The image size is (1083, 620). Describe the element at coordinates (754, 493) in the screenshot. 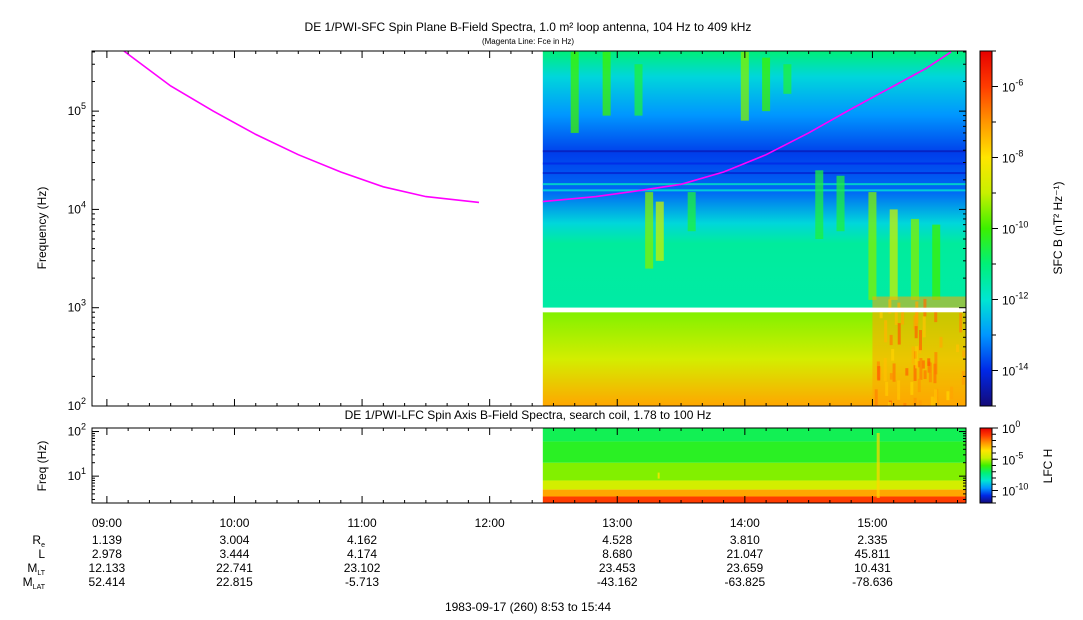

I see `lfc-band` at that location.